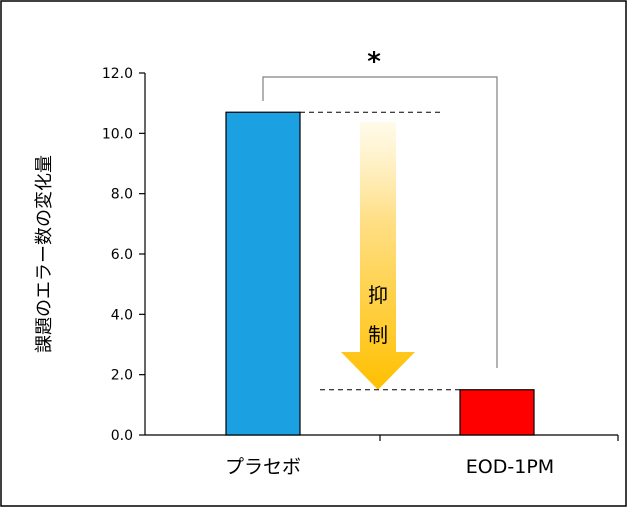 The image size is (627, 507). I want to click on category-labels: プラセボ EOD-1PM, so click(389, 467).